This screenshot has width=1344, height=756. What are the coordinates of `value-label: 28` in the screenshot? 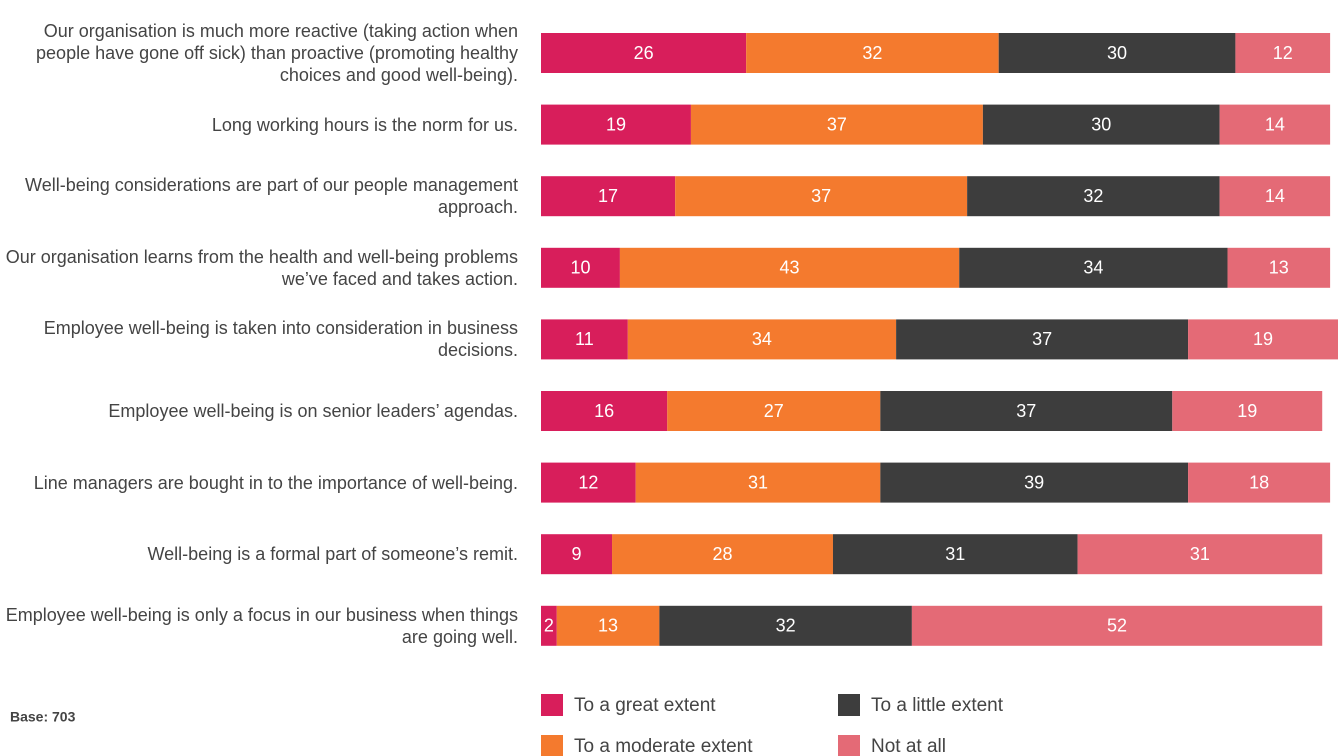 It's located at (722, 554).